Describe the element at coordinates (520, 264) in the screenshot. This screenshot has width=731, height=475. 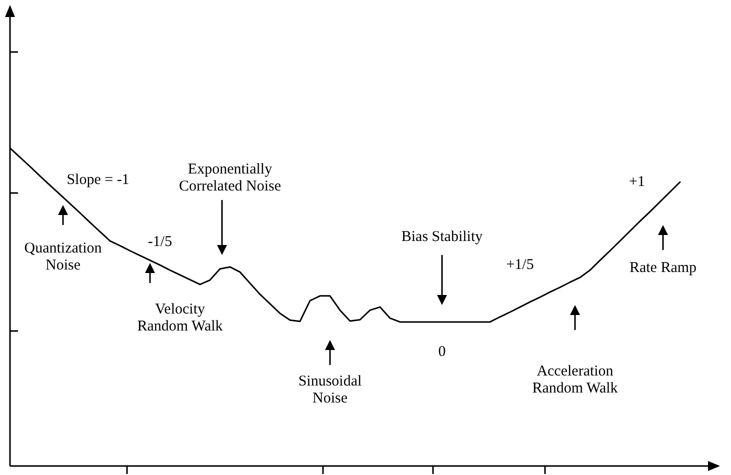
I see `annotation: +1/5` at that location.